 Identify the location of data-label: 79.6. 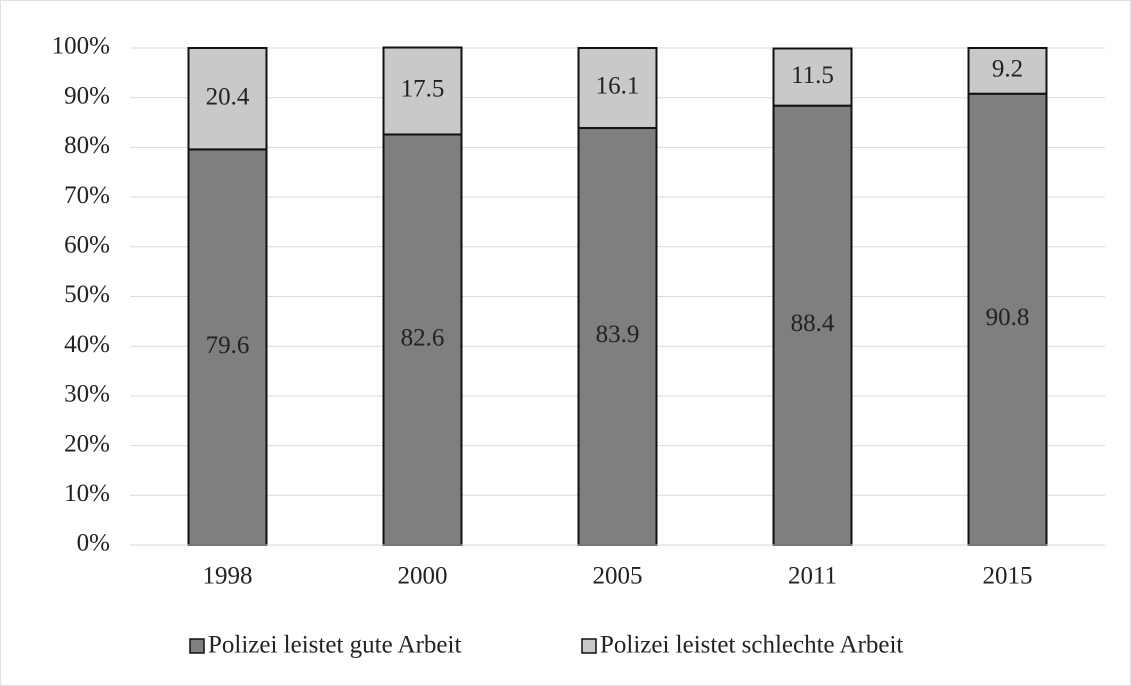
(228, 345).